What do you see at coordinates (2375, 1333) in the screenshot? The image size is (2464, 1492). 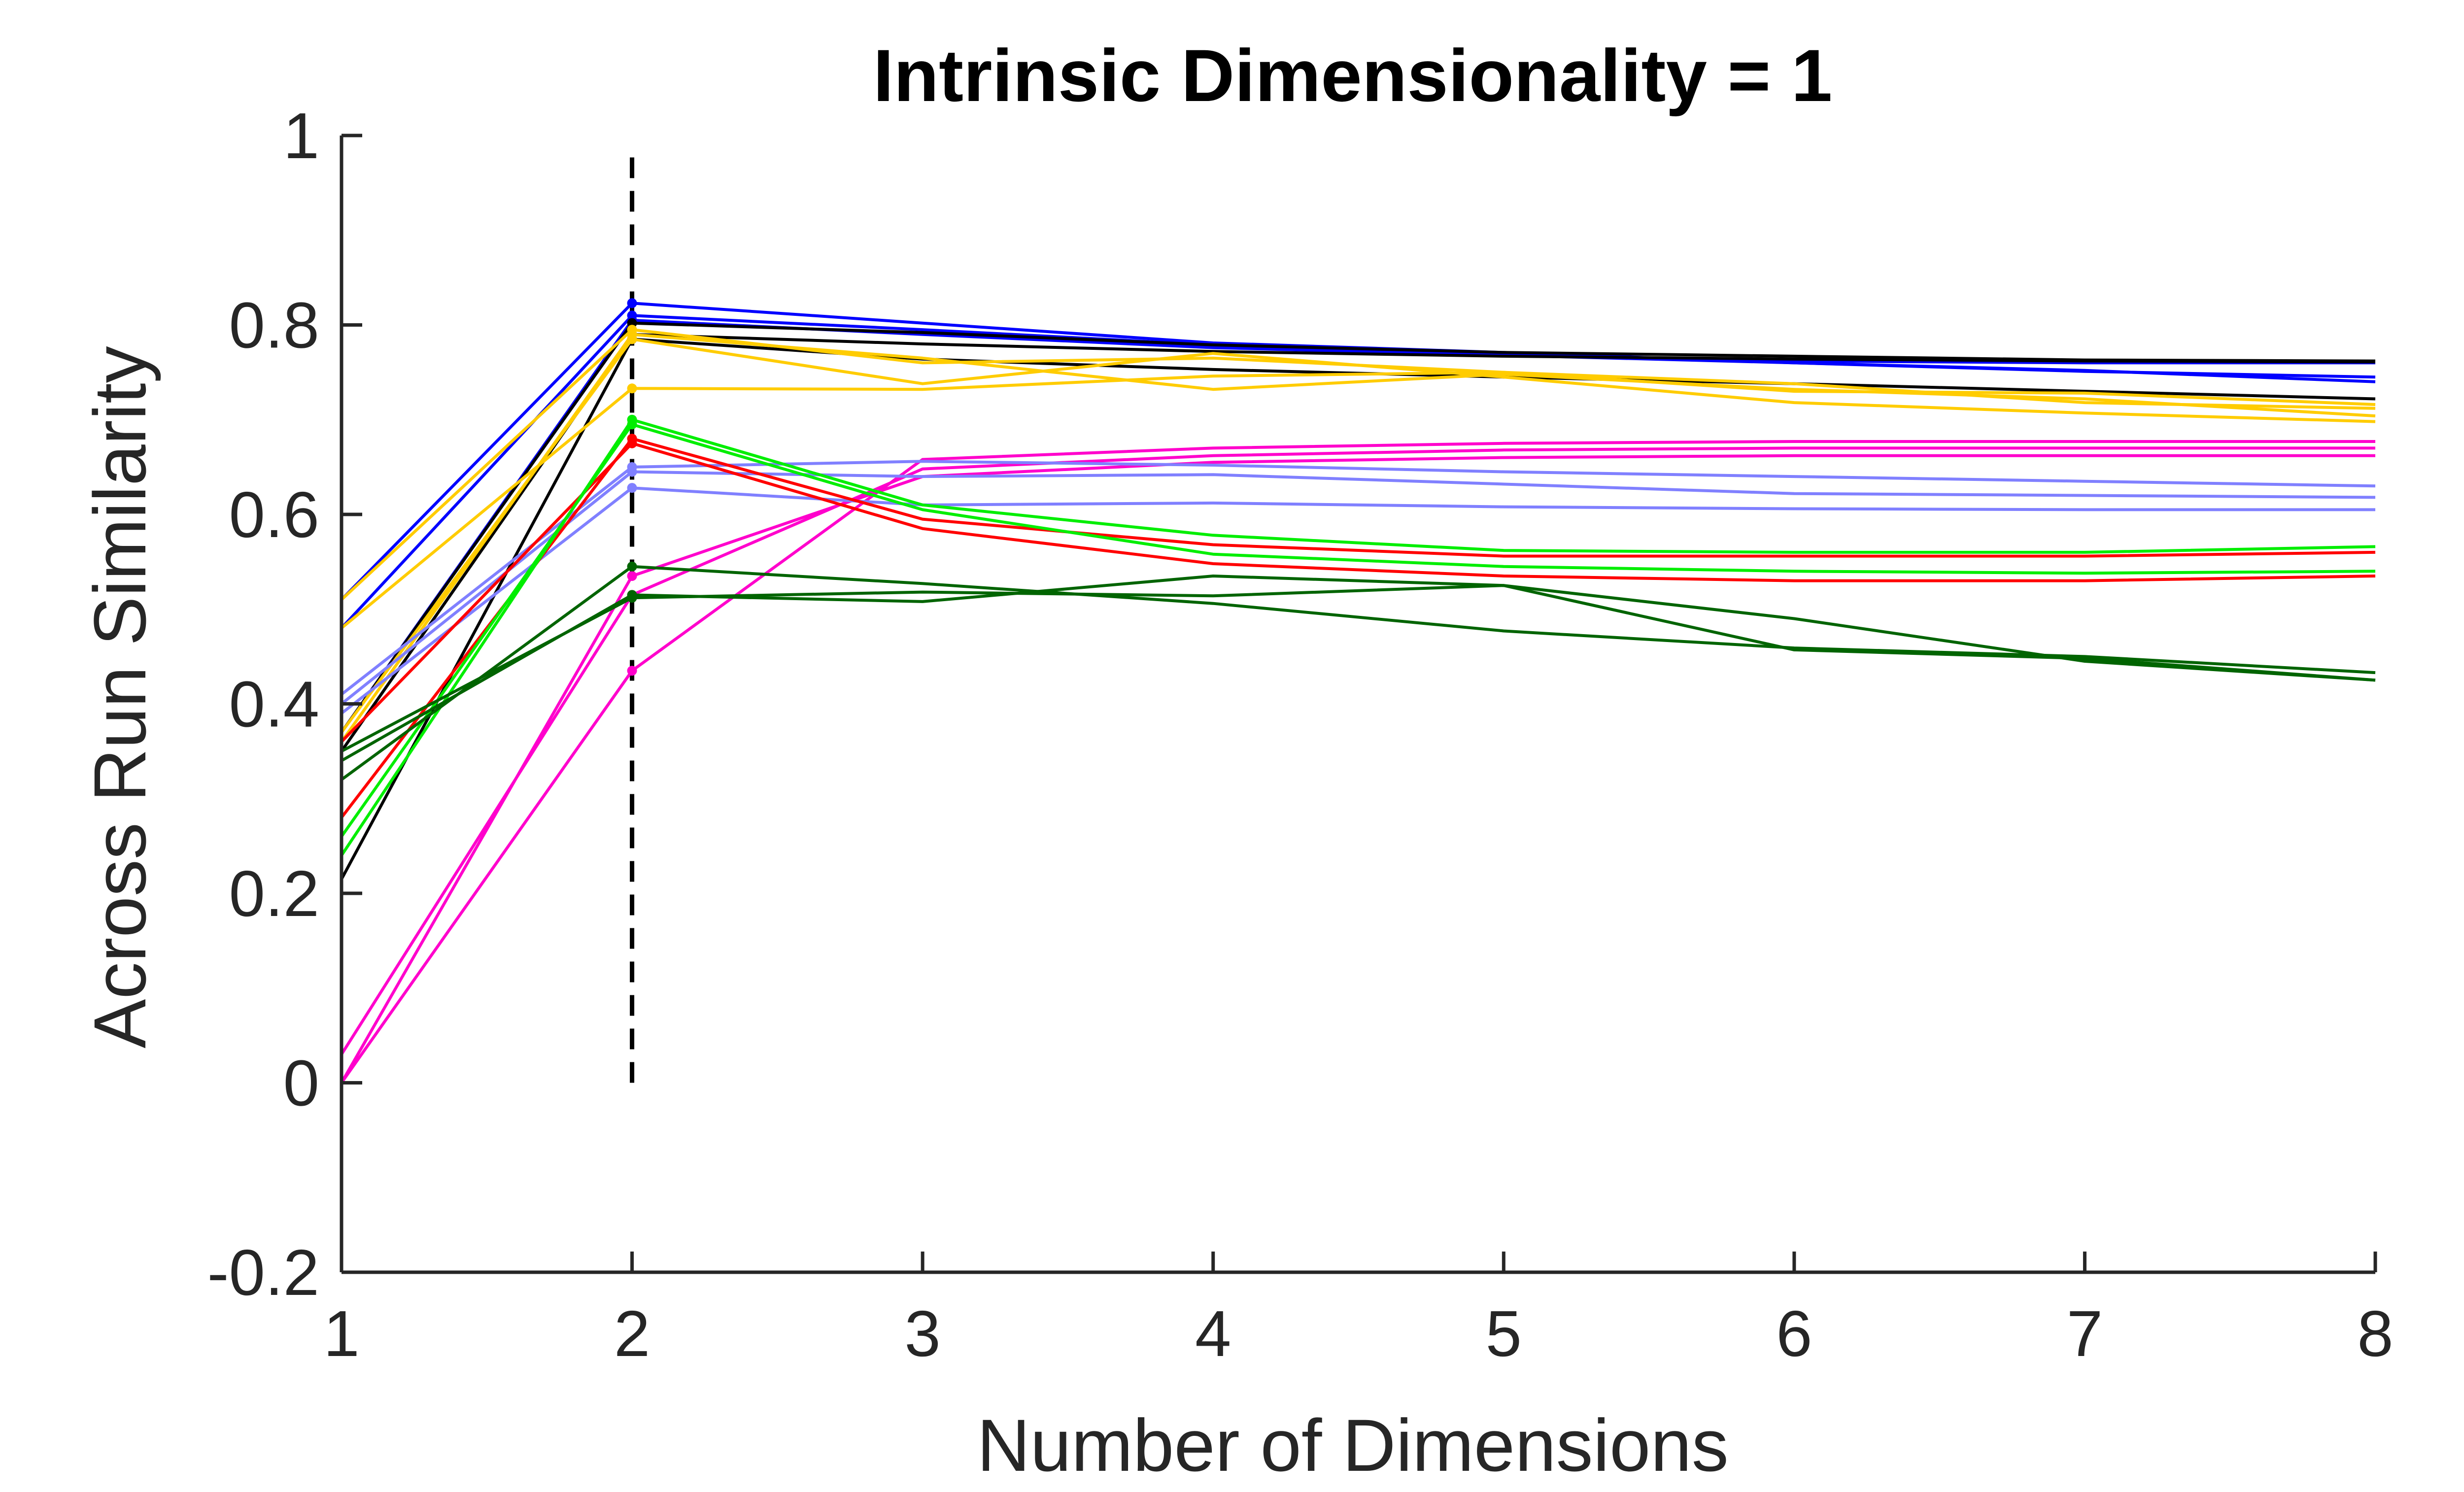 I see `x-tick-label-8: 8` at bounding box center [2375, 1333].